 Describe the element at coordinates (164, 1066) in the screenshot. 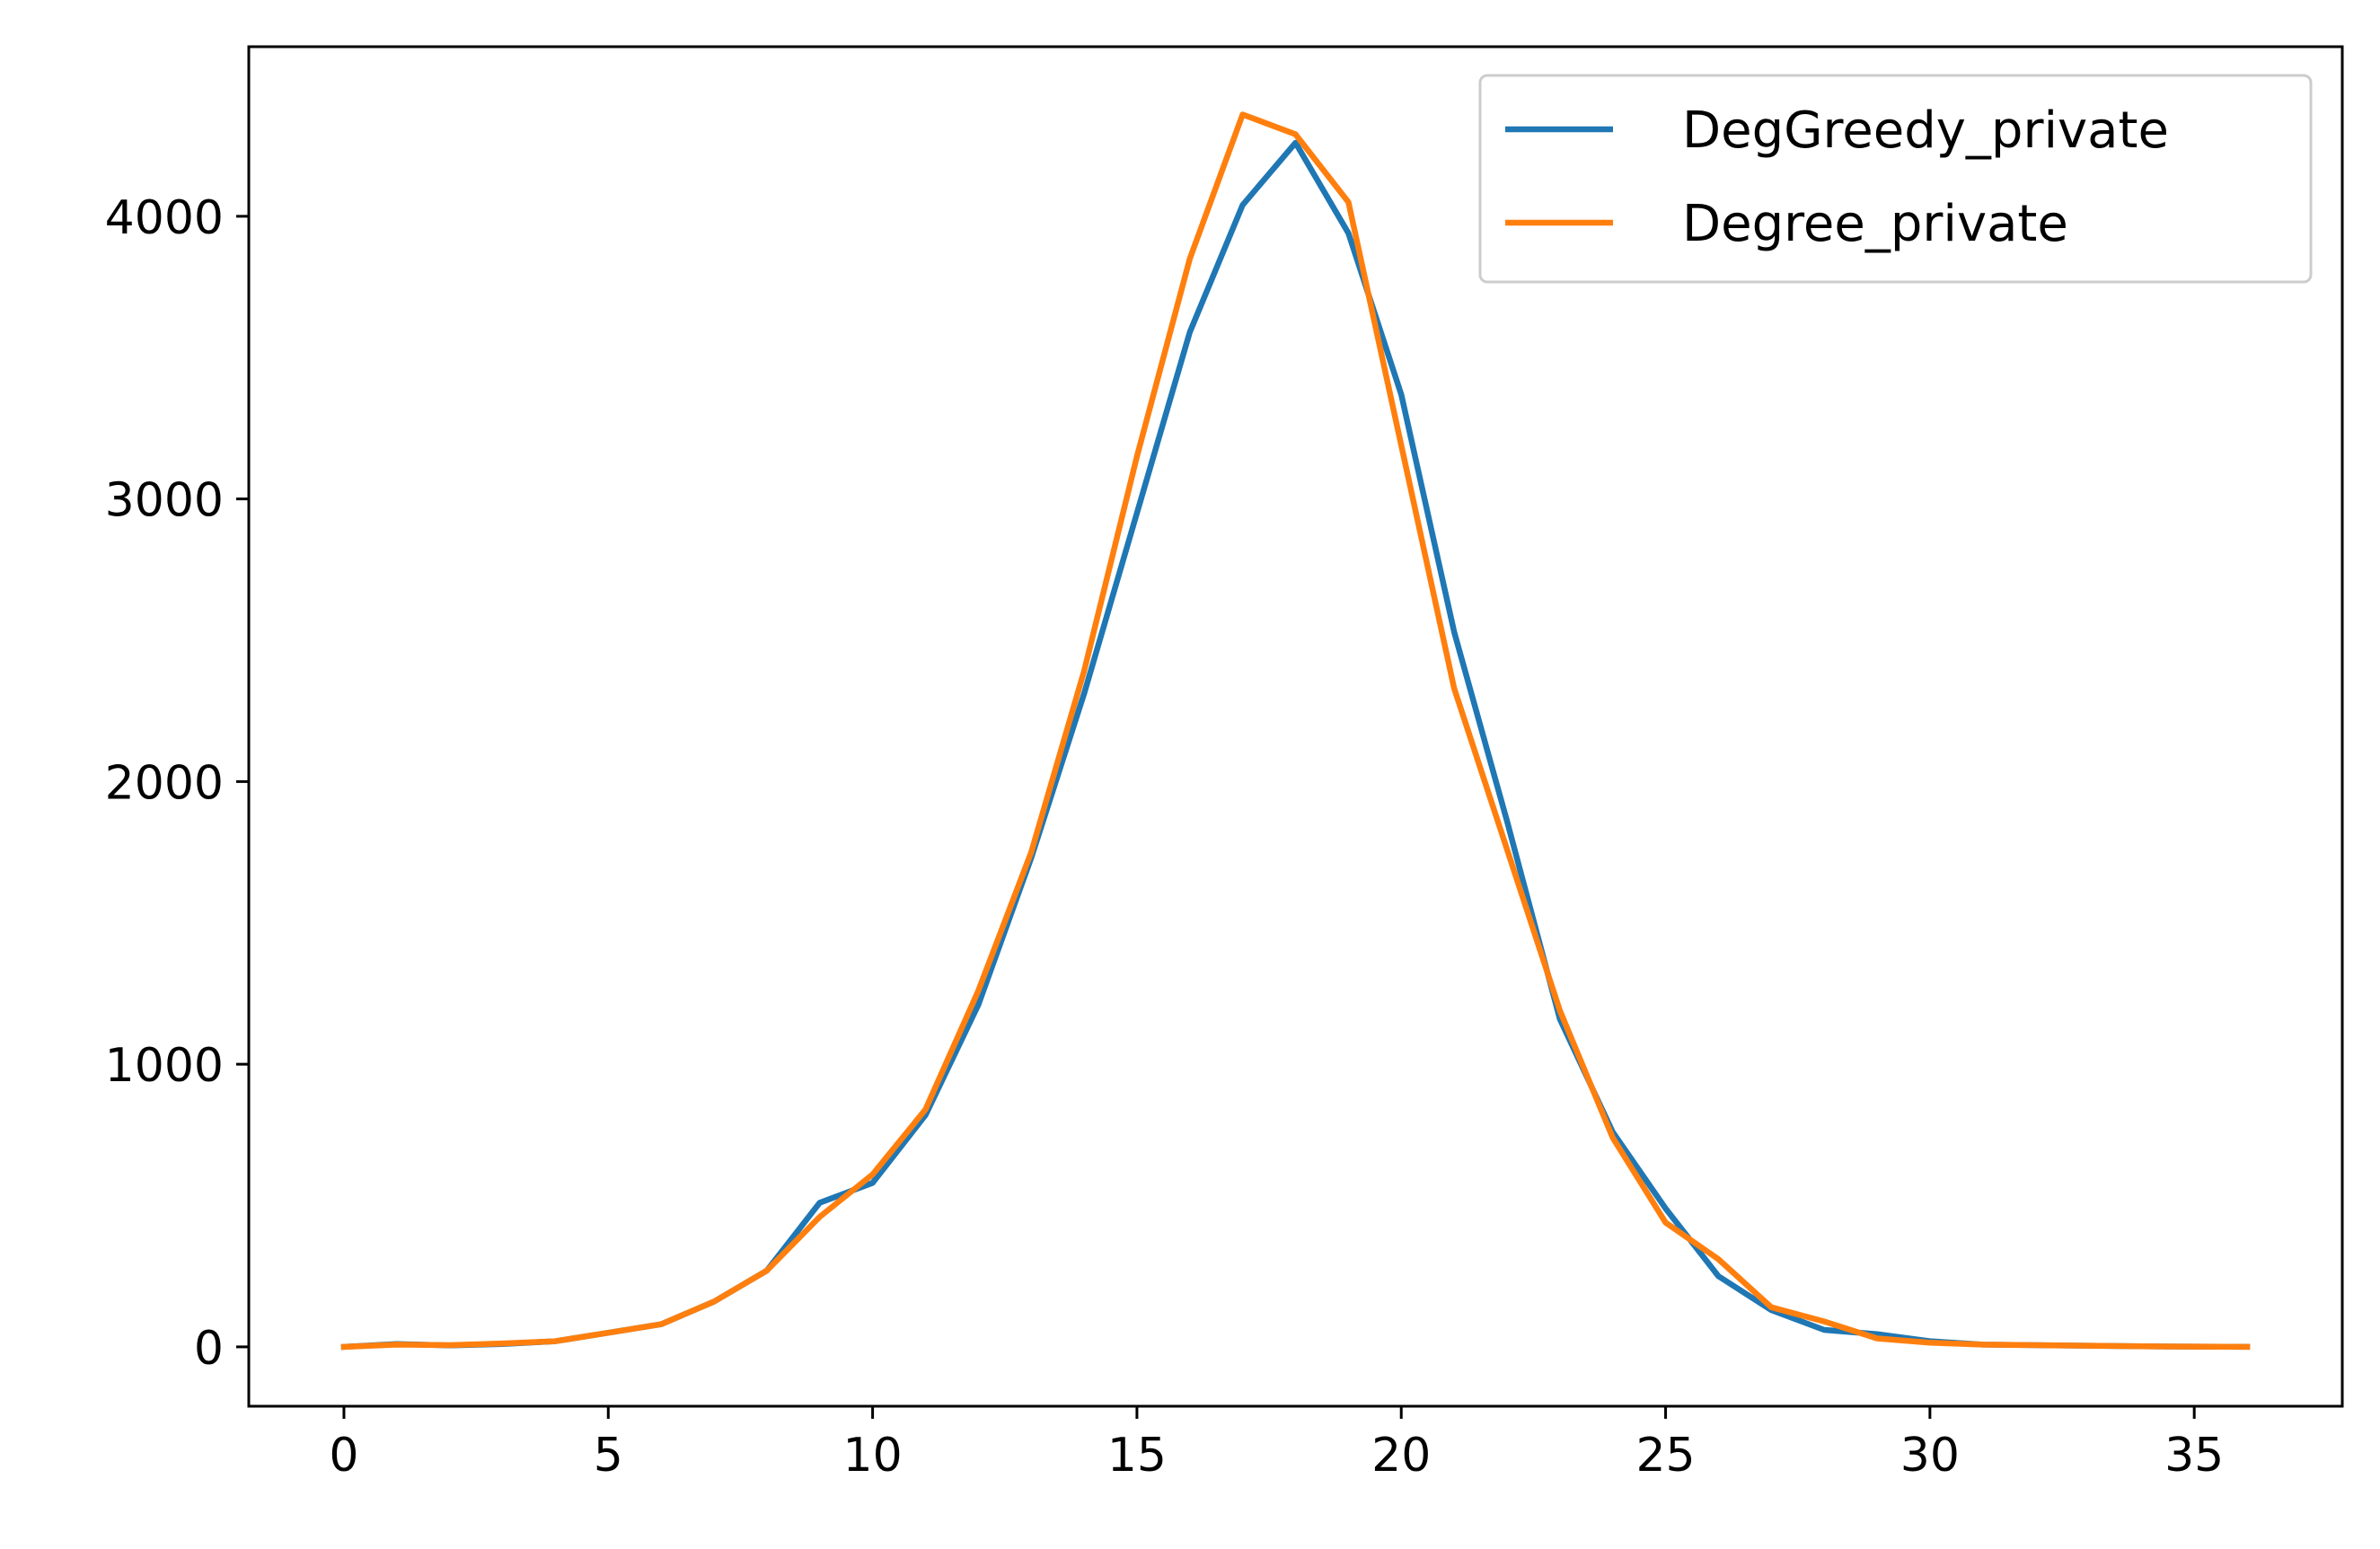

I see `y-tick-label: 1000` at that location.